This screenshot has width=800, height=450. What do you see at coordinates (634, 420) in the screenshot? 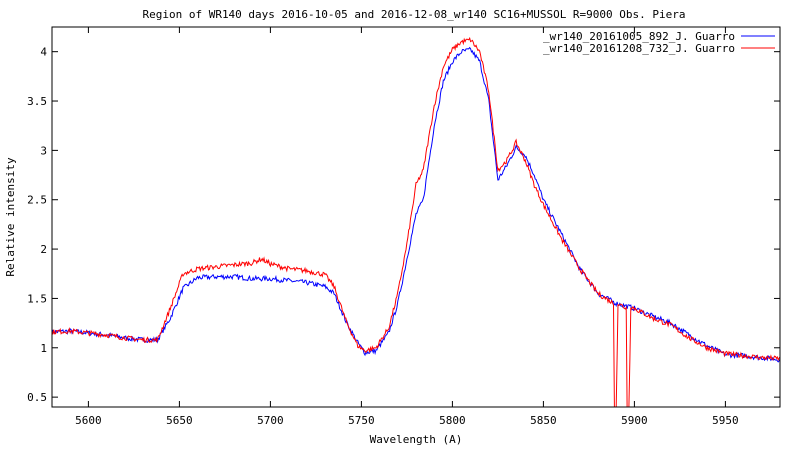
I see `x-tick-label: 5900` at bounding box center [634, 420].